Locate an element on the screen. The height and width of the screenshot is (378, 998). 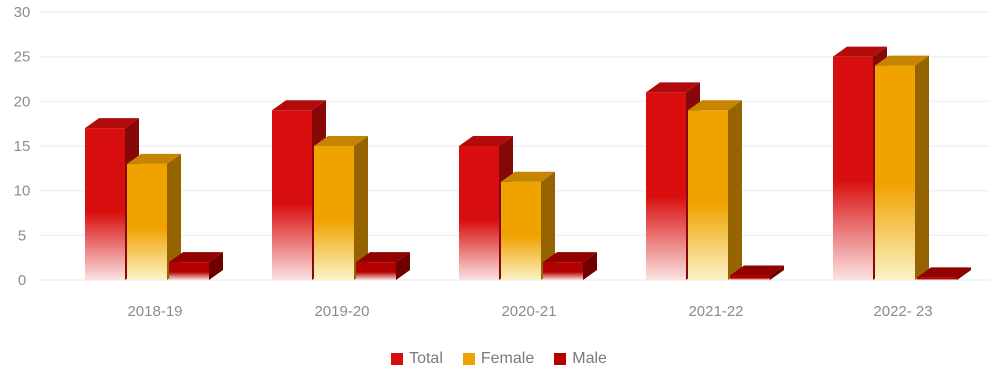
y-tick-label: 25 is located at coordinates (22, 57).